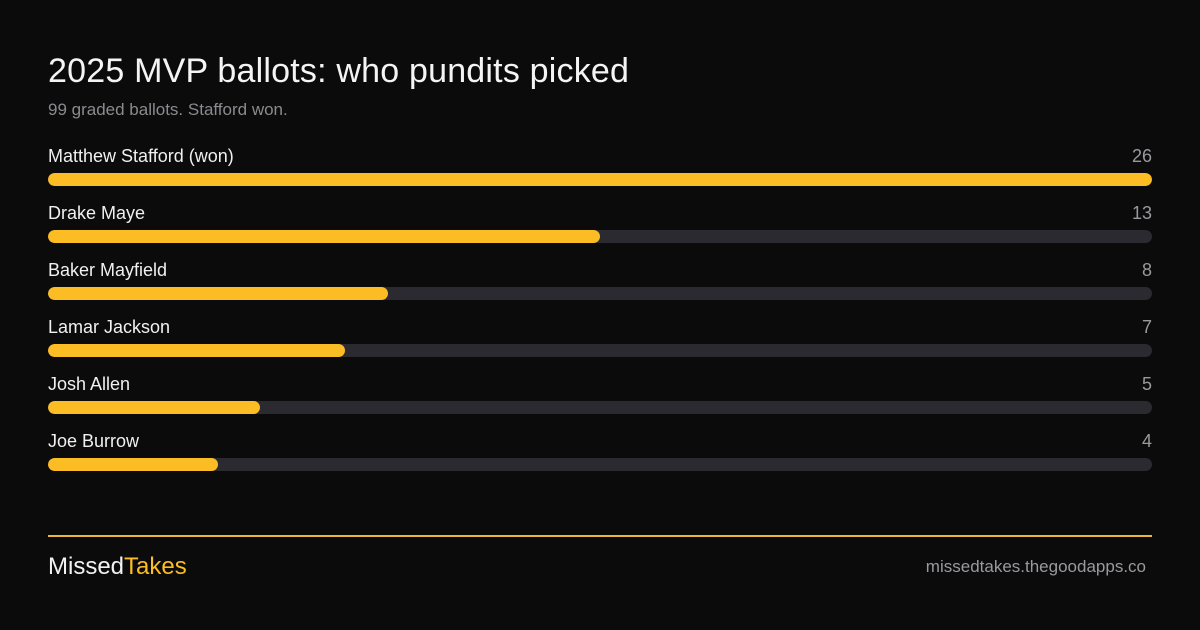 This screenshot has height=630, width=1200. I want to click on bar-label: Josh Allen, so click(89, 384).